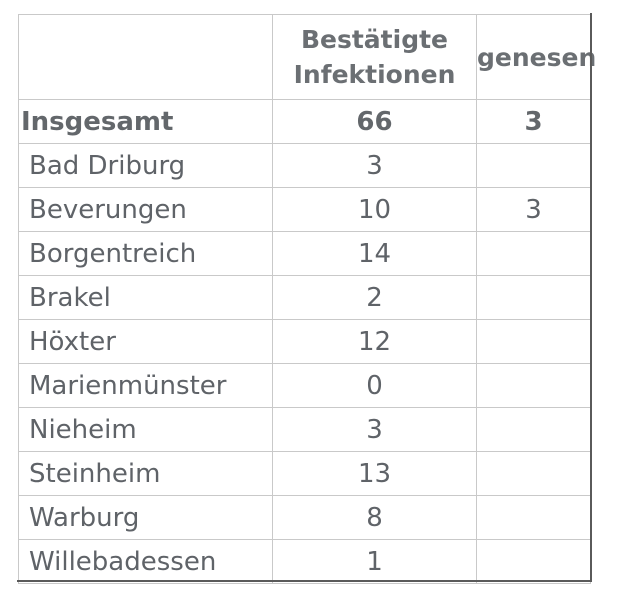 The image size is (630, 602). What do you see at coordinates (145, 385) in the screenshot?
I see `municipality-name: Marienmünster` at bounding box center [145, 385].